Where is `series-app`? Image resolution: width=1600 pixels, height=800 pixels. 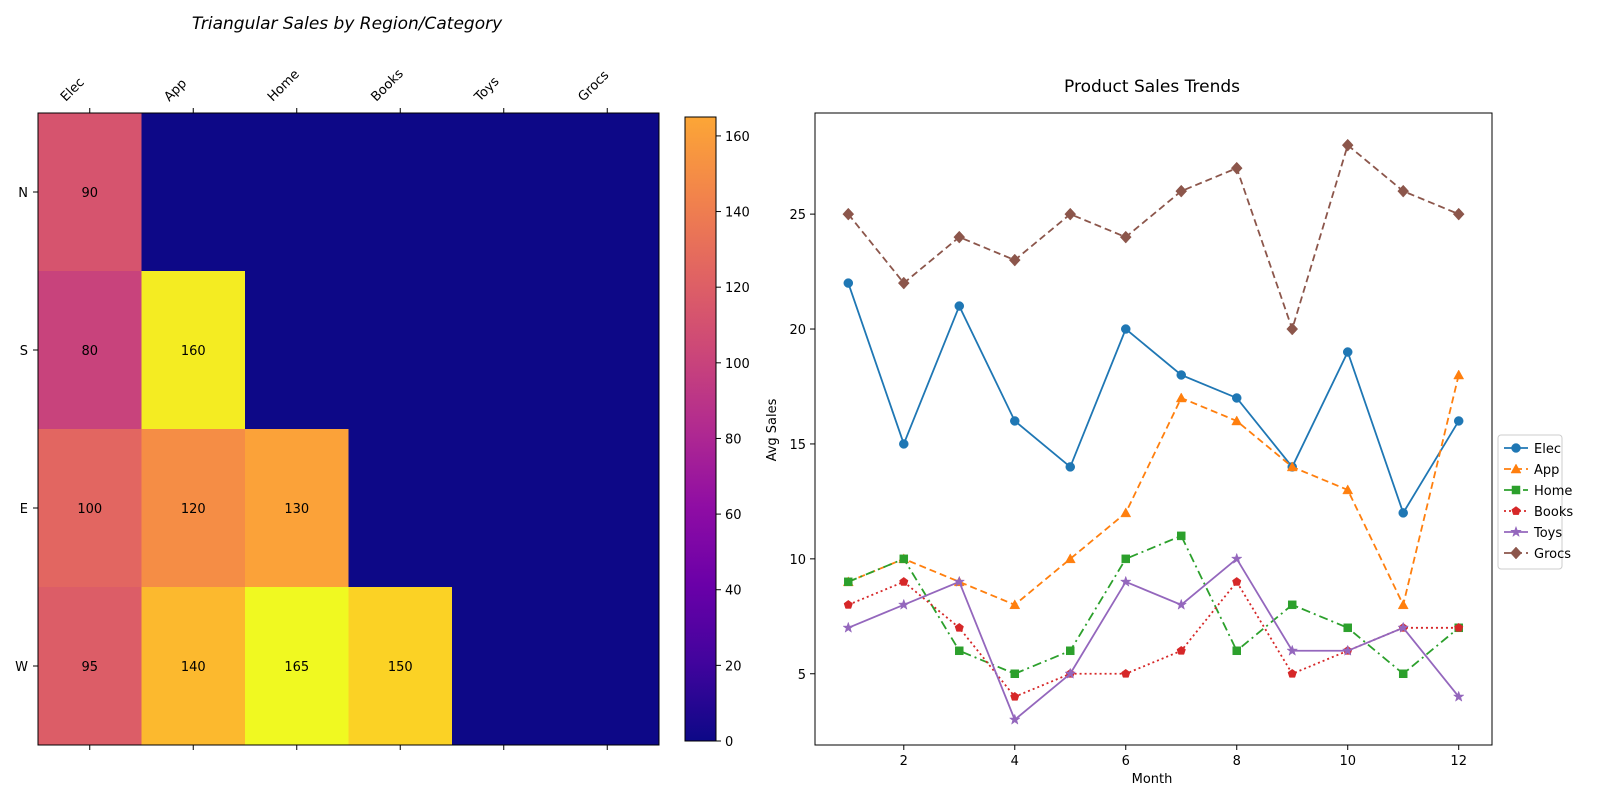
series-app is located at coordinates (1153, 489).